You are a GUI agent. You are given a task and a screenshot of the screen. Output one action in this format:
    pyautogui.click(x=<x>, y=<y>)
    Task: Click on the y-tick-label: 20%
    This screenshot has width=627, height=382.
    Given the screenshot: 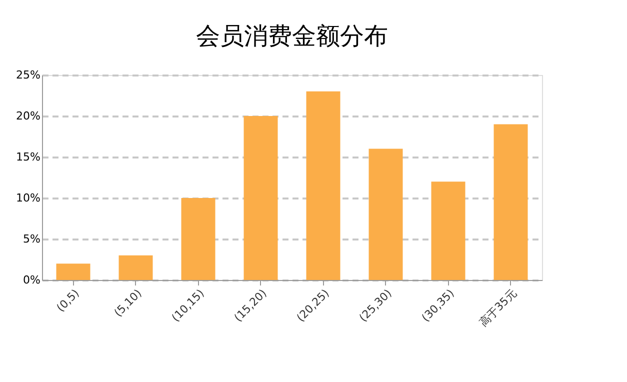 What is the action you would take?
    pyautogui.click(x=28, y=116)
    